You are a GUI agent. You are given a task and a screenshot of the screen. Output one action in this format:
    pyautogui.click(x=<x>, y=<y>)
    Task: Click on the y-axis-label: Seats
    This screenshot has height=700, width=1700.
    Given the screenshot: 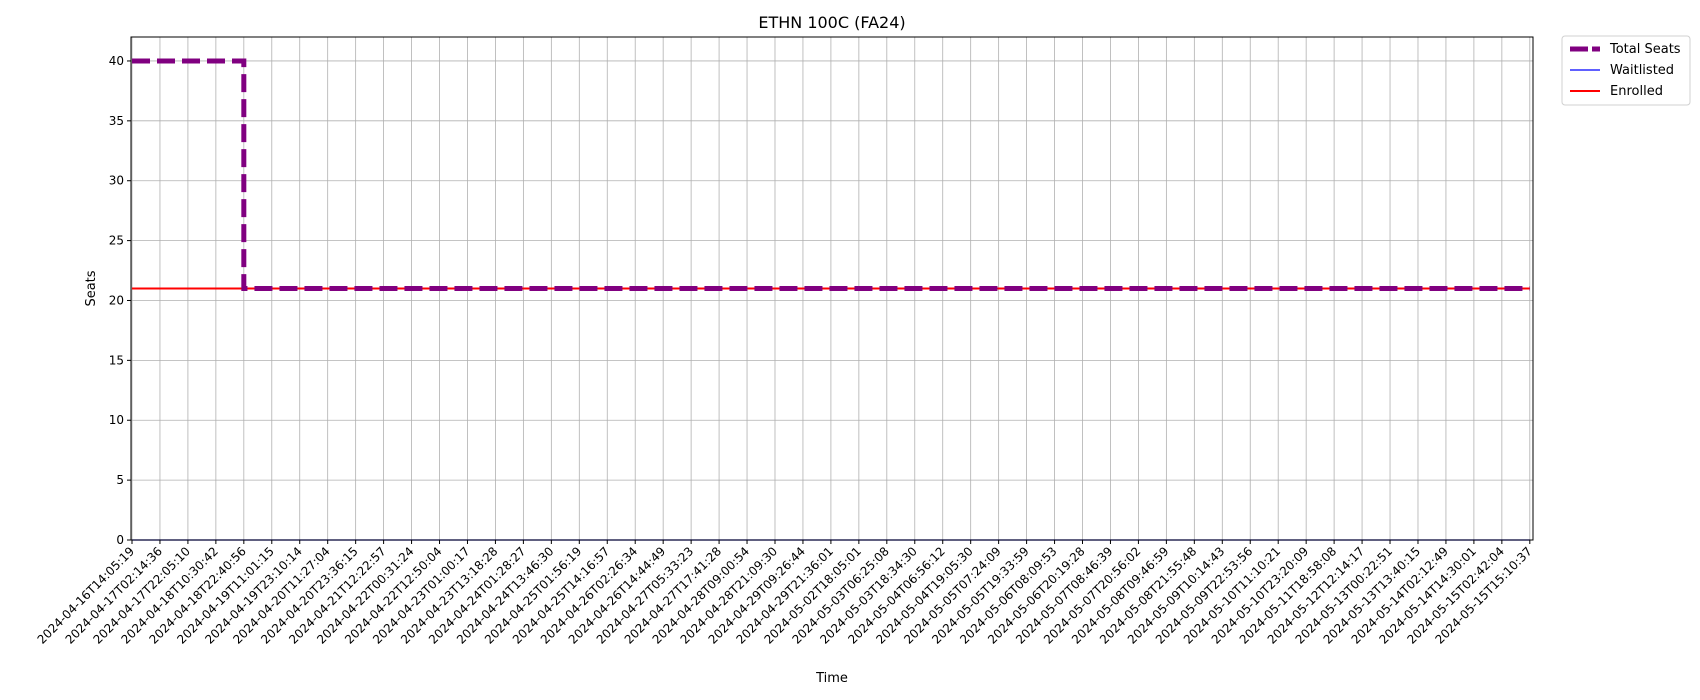 What is the action you would take?
    pyautogui.click(x=91, y=288)
    